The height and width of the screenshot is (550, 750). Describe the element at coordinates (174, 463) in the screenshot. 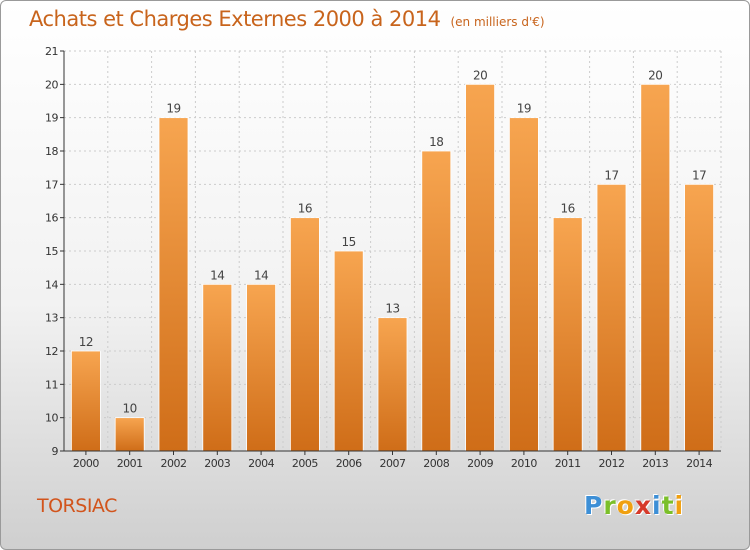

I see `x-tick-label: 2002` at that location.